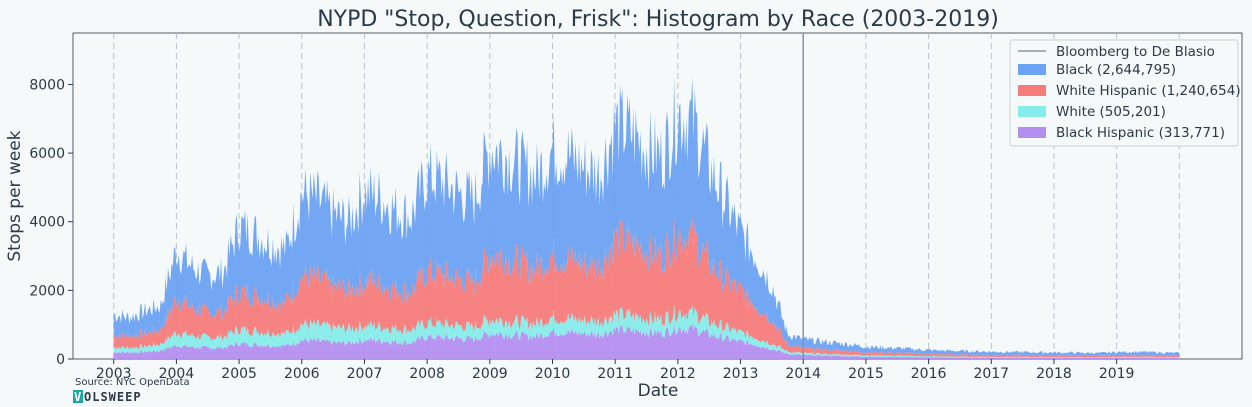  What do you see at coordinates (991, 374) in the screenshot?
I see `x-tick-label: 2017` at bounding box center [991, 374].